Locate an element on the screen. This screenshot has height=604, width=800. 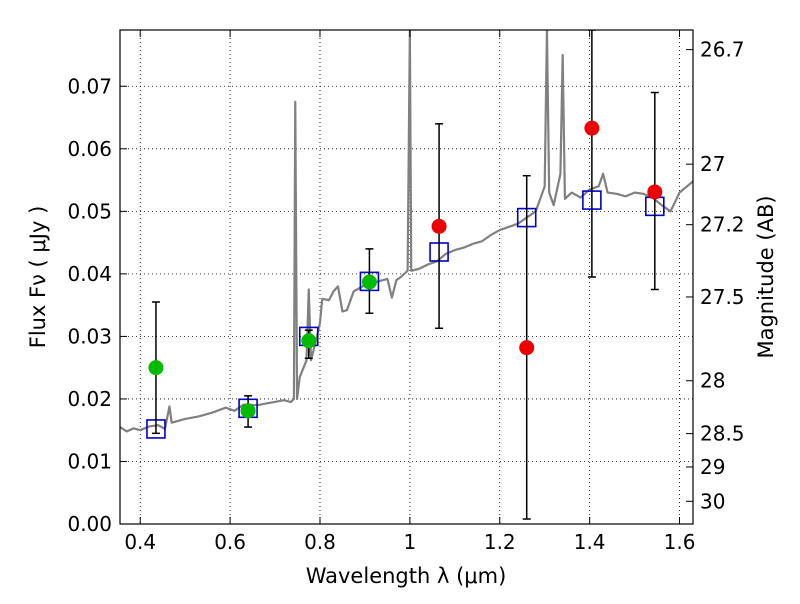
x-tick-label: 1.6 is located at coordinates (680, 542).